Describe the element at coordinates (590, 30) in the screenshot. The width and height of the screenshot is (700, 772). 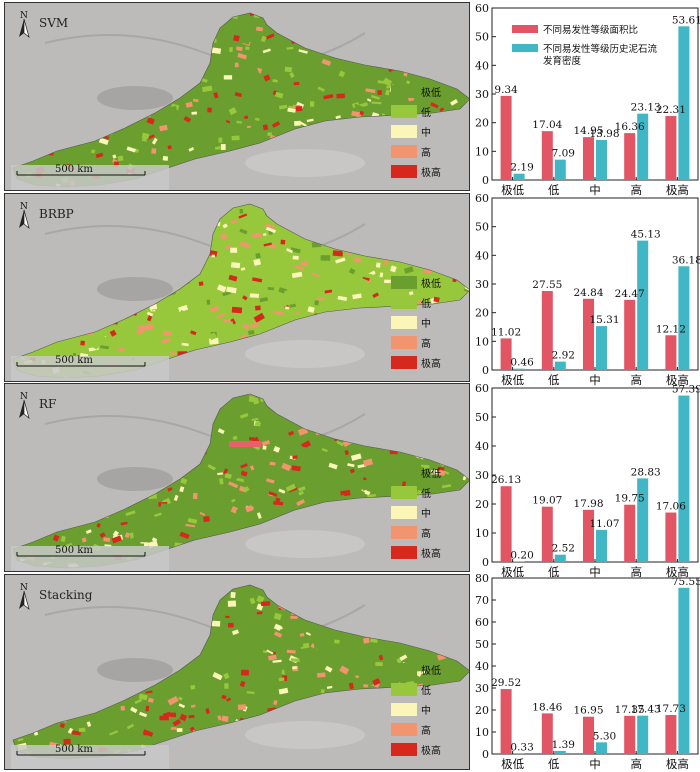
I see `legend-label-area: 不同易发性等级面积比` at that location.